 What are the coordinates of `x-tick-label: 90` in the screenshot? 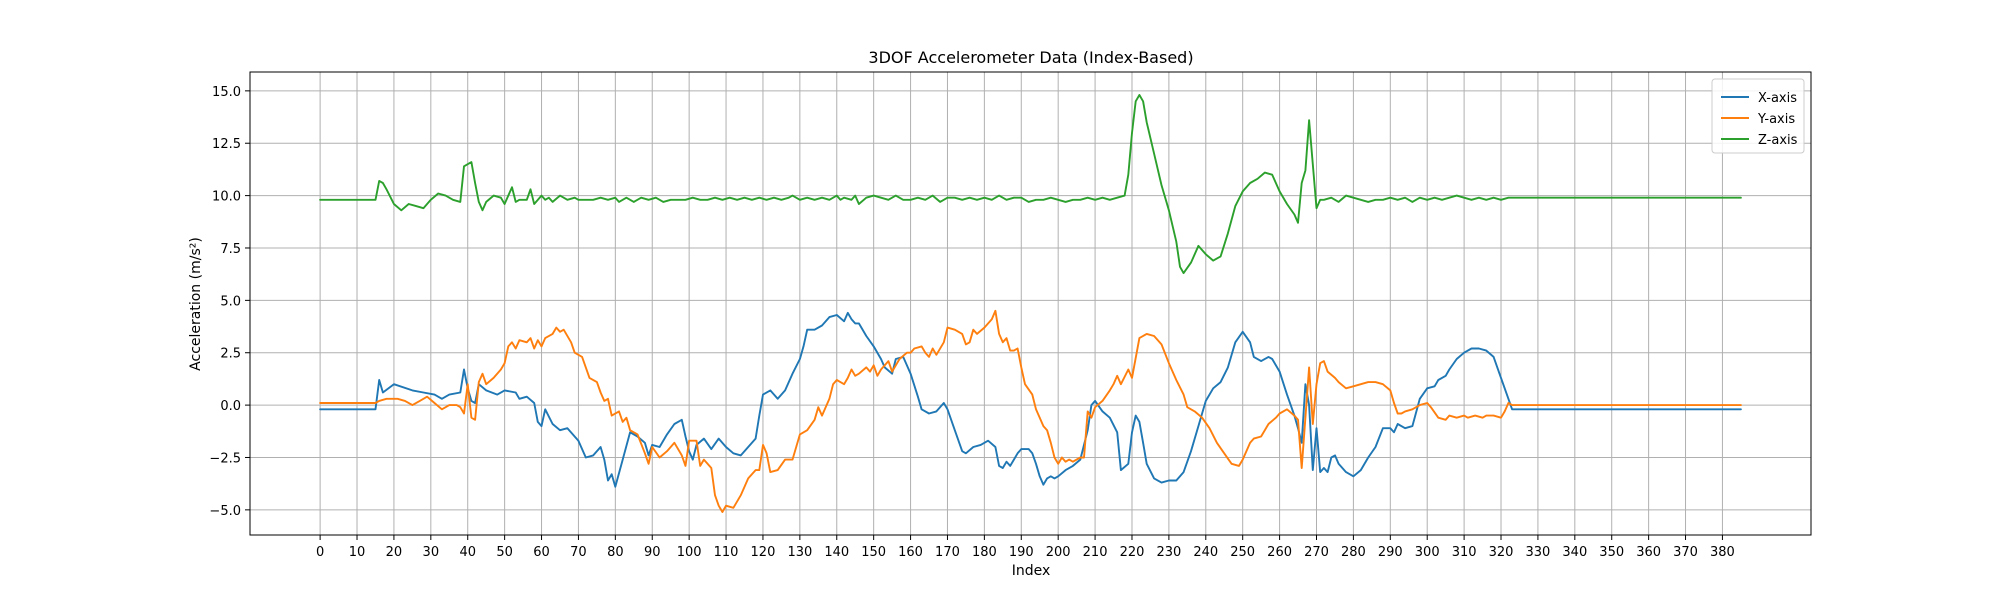 It's located at (652, 552).